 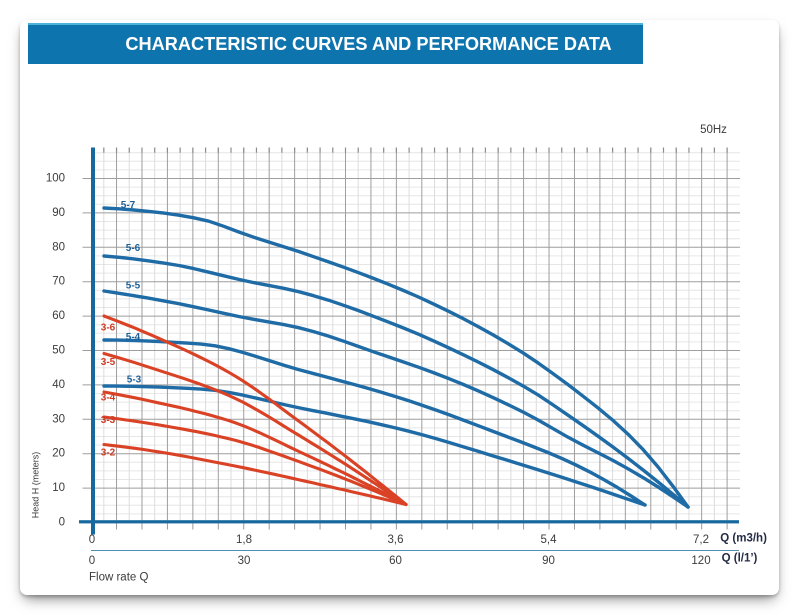 What do you see at coordinates (108, 420) in the screenshot?
I see `svg-text: 3-3` at bounding box center [108, 420].